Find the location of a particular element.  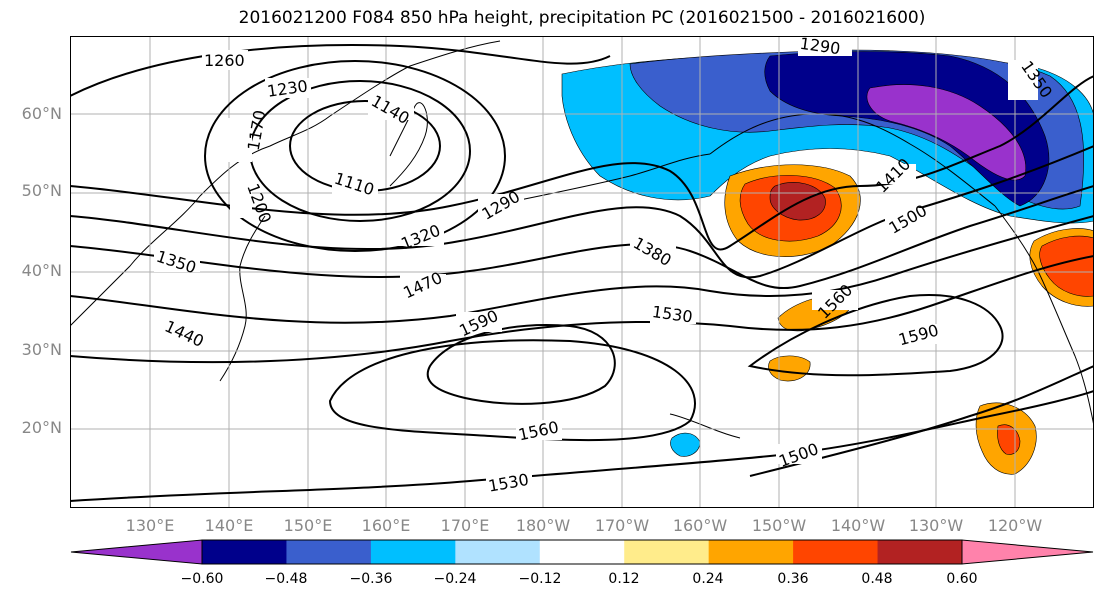

precip-positive-california-core is located at coordinates (1066, 266).